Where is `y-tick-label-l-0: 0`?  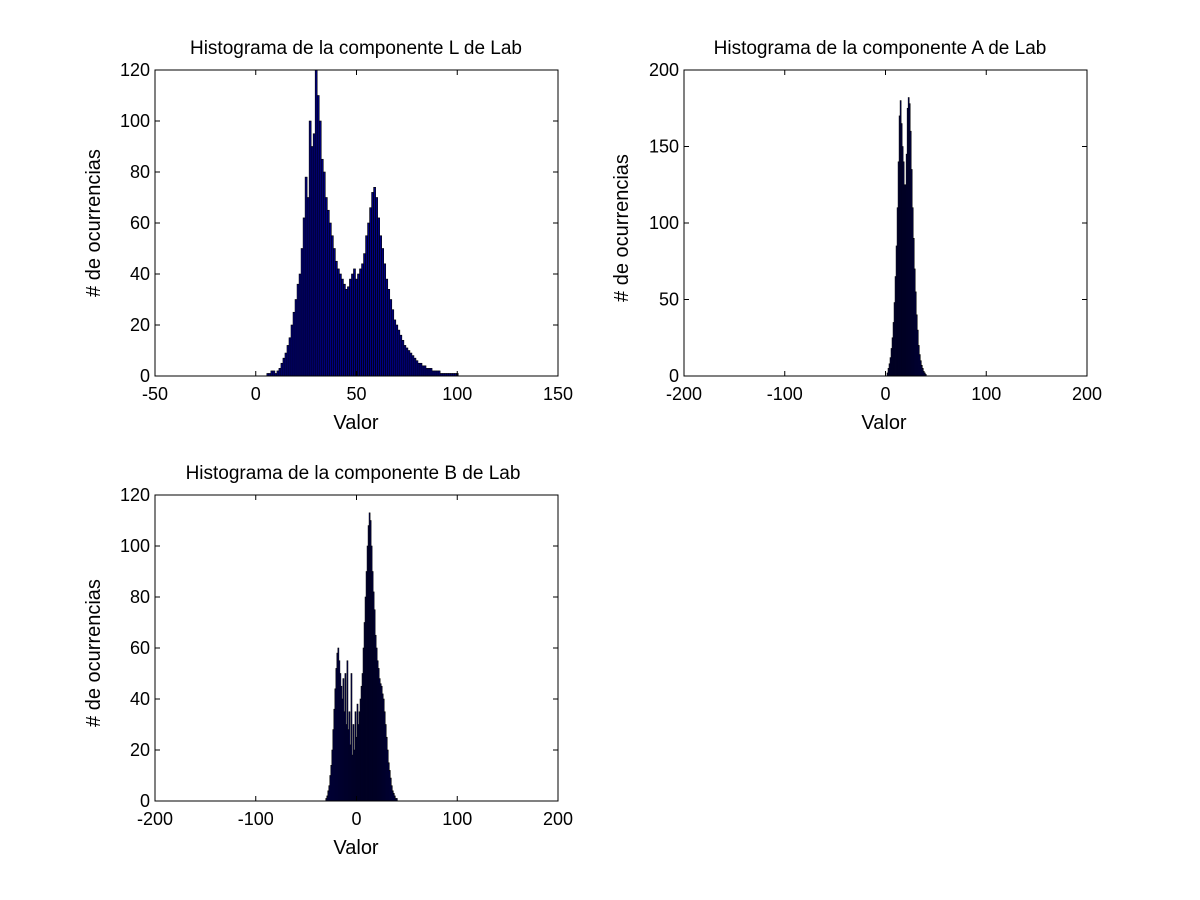 y-tick-label-l-0: 0 is located at coordinates (145, 376).